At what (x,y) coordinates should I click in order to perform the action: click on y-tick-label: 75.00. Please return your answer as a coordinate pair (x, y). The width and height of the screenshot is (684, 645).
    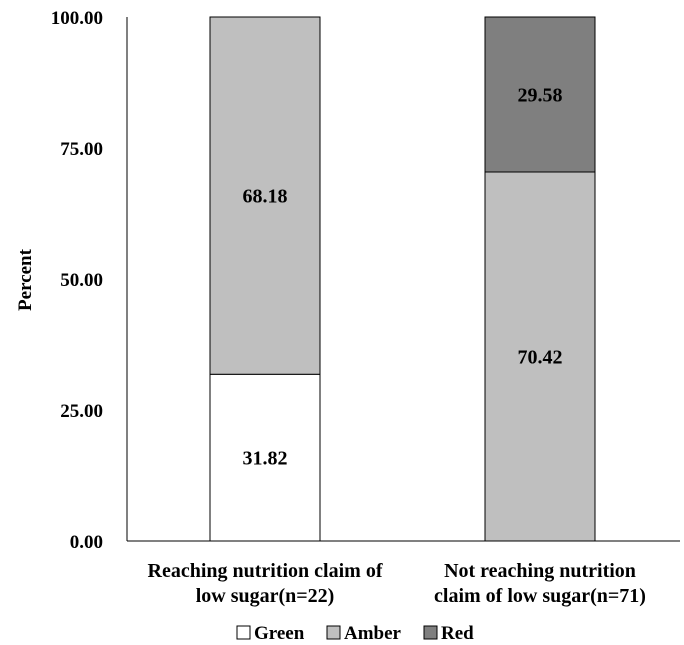
    Looking at the image, I should click on (81, 149).